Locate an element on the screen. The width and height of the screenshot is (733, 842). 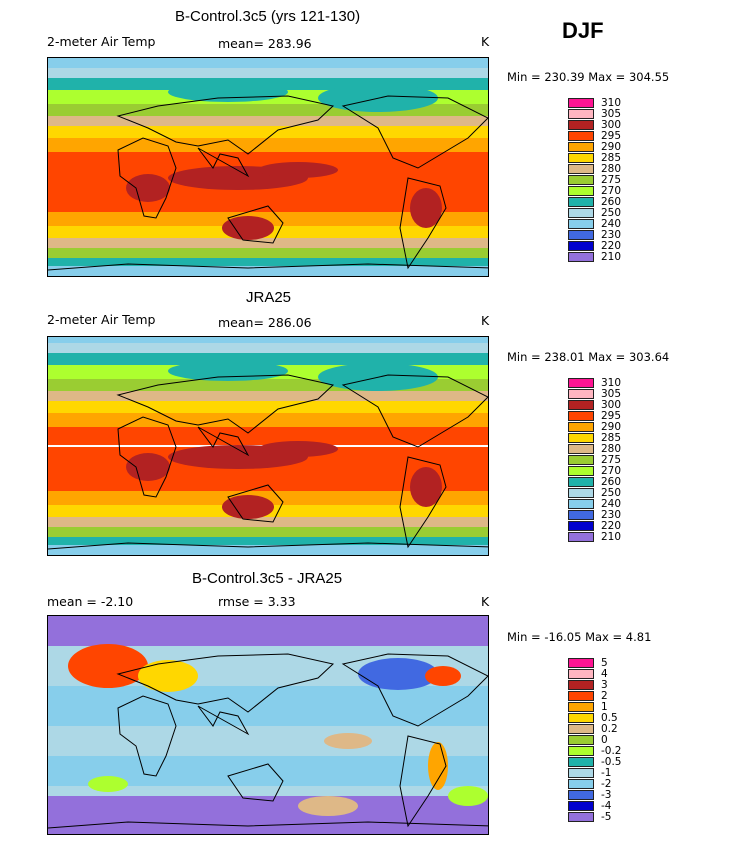
legend-label: 0.2 is located at coordinates (609, 729).